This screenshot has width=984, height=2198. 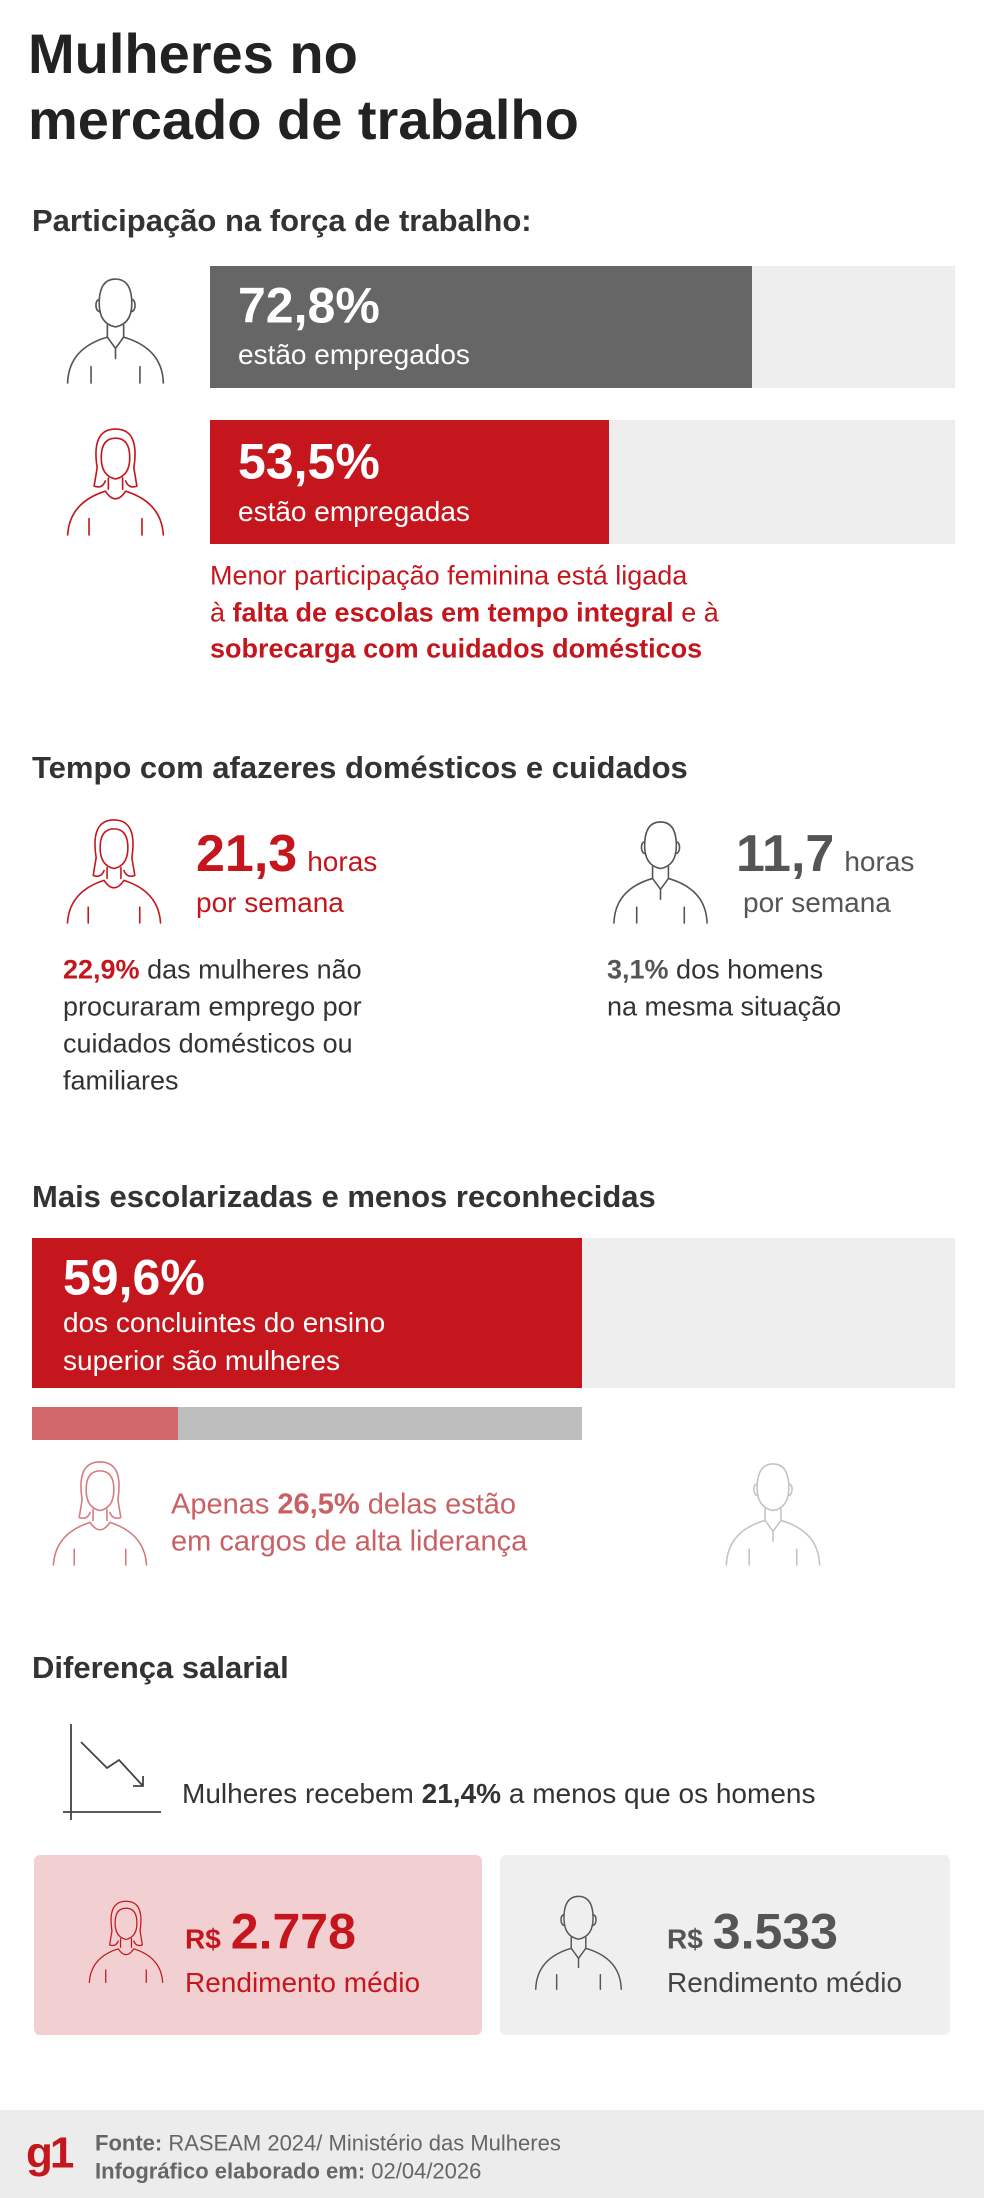 I want to click on title: Mulheres no, so click(x=193, y=53).